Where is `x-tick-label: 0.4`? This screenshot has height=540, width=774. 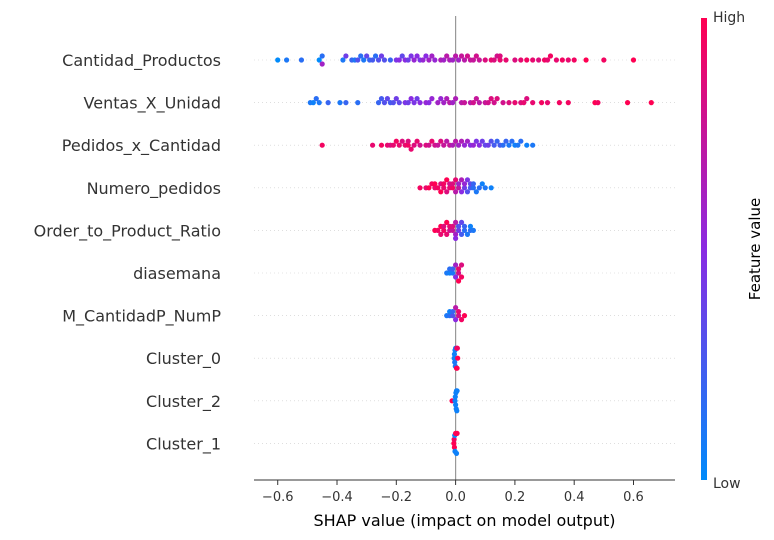
x-tick-label: 0.4 is located at coordinates (574, 497).